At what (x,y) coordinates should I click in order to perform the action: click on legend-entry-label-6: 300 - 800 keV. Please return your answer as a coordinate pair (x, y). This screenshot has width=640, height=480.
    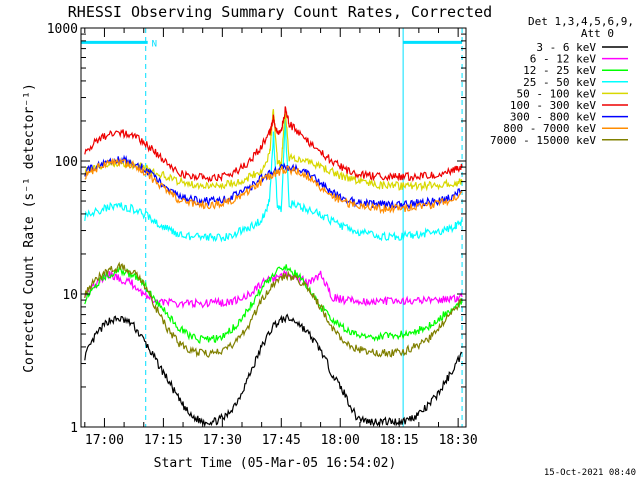
    Looking at the image, I should click on (553, 117).